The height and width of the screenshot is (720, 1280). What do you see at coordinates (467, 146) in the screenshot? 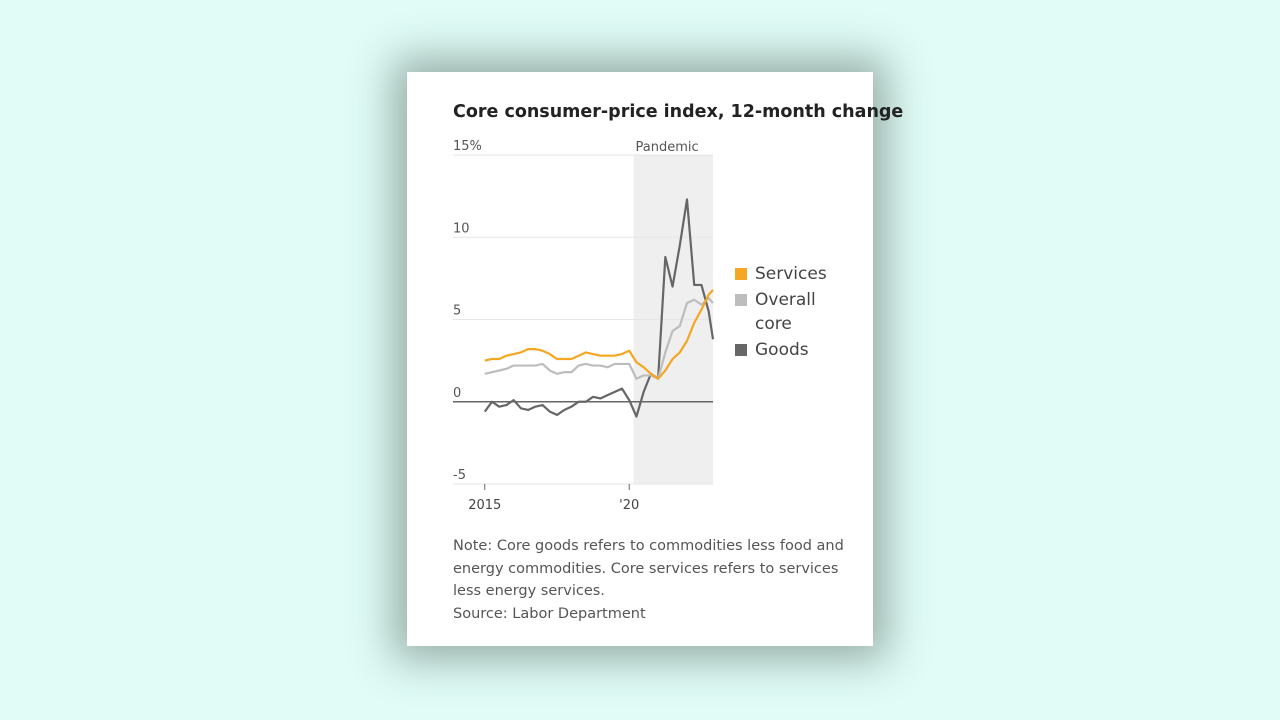
I see `y-tick-label: 15%` at bounding box center [467, 146].